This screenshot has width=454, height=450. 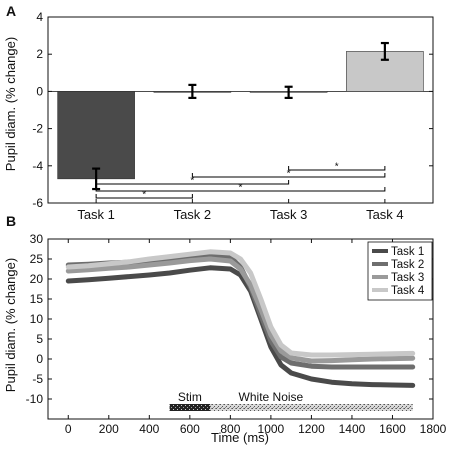 What do you see at coordinates (109, 429) in the screenshot?
I see `panel-b-xtick-label: 200` at bounding box center [109, 429].